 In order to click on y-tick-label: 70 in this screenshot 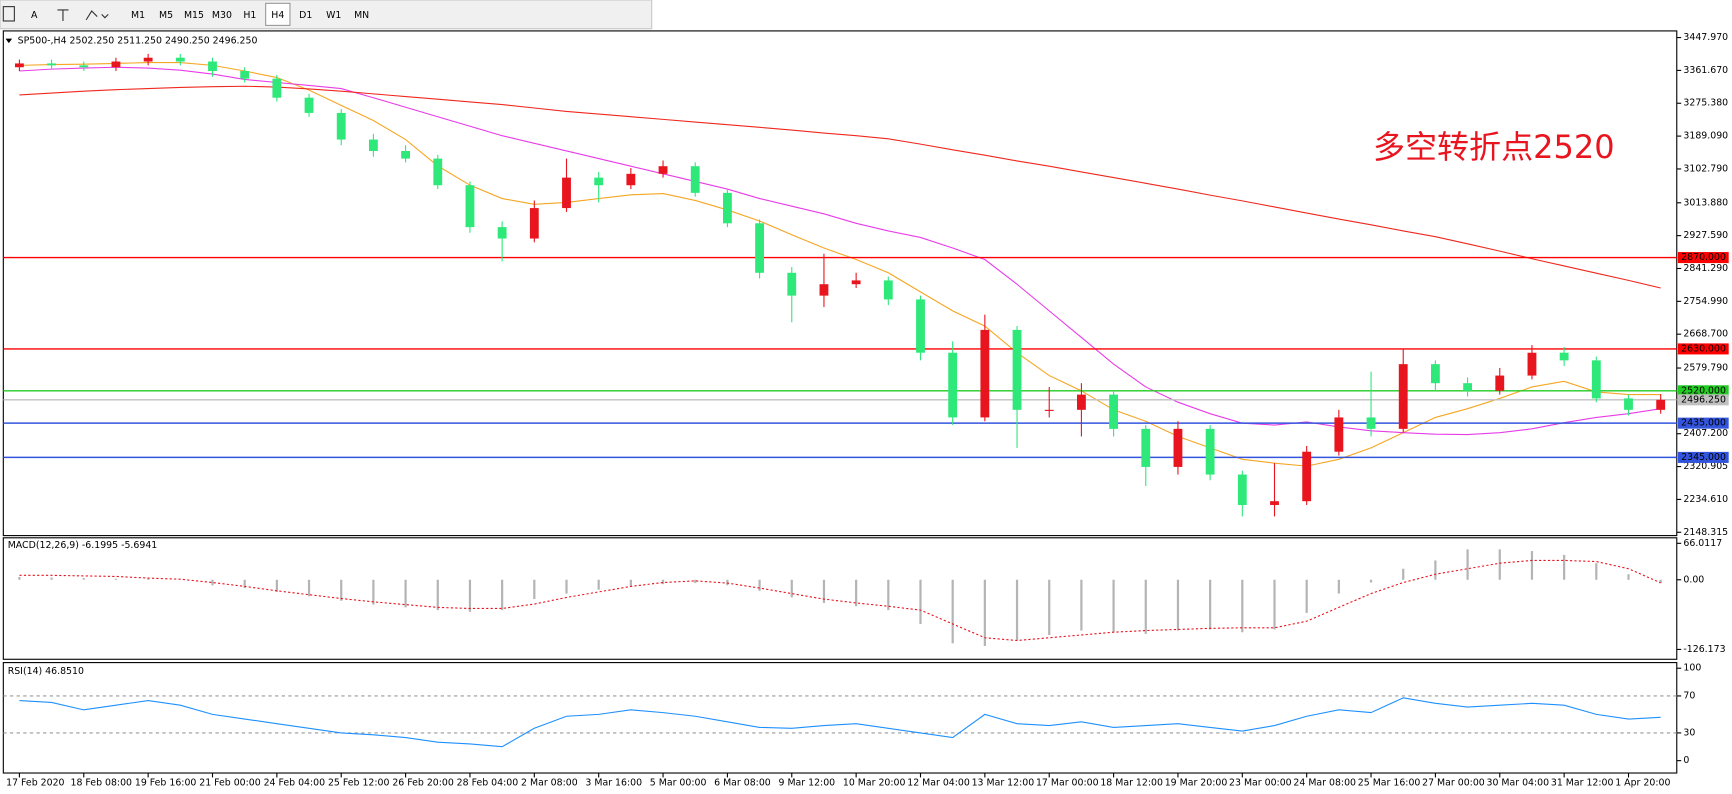, I will do `click(1689, 695)`.